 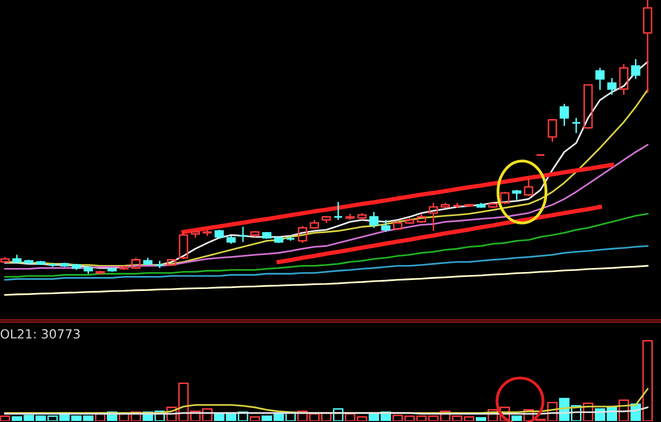 I want to click on text: OL21: 30773, so click(x=40, y=334).